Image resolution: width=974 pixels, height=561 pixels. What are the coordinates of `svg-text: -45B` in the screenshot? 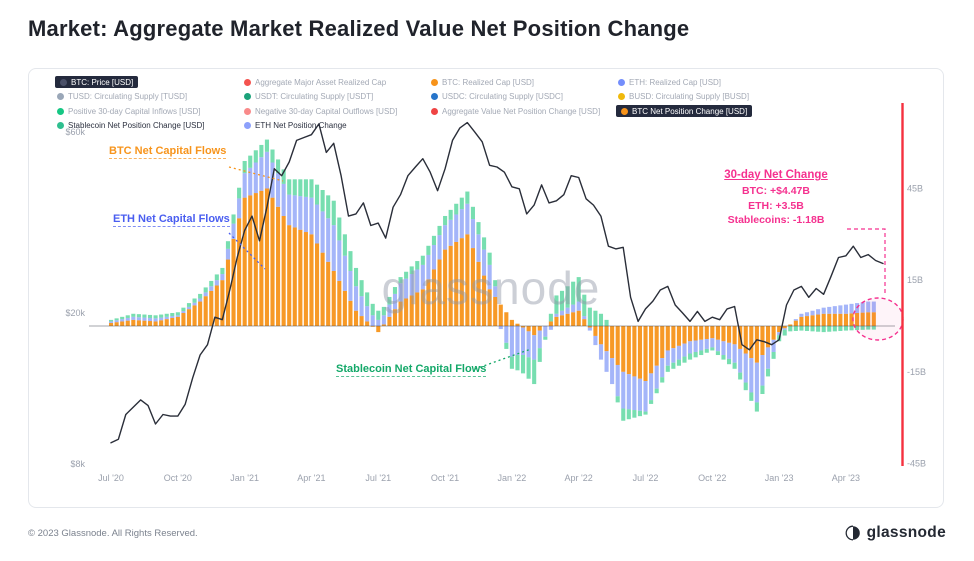 It's located at (916, 464).